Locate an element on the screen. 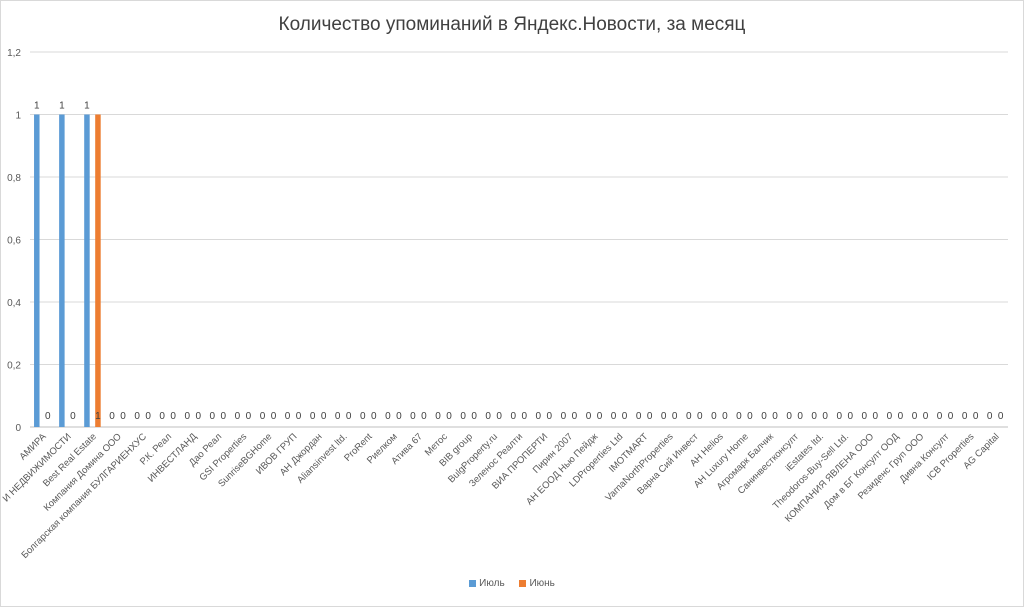 The width and height of the screenshot is (1024, 607). legend-swatch-june is located at coordinates (523, 583).